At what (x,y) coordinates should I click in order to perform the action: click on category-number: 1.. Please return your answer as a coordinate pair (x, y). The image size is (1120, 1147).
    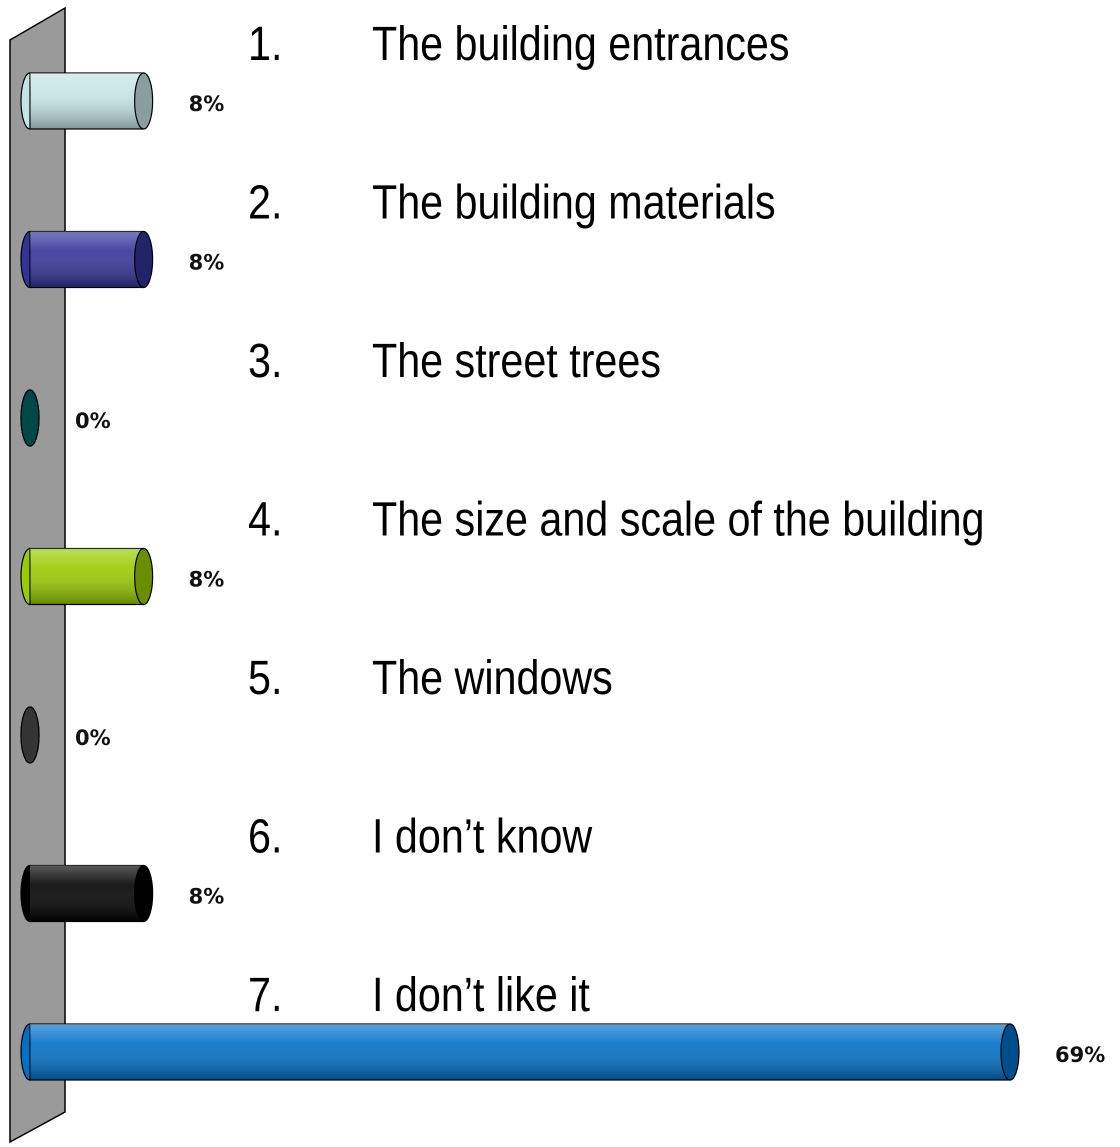
    Looking at the image, I should click on (265, 44).